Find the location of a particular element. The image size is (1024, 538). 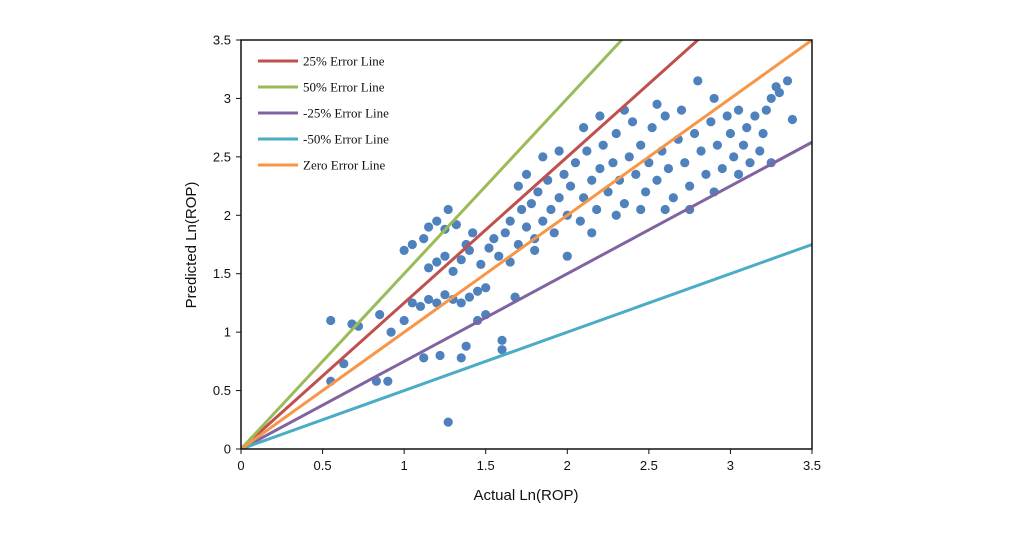

y-tick-label: 2 is located at coordinates (227, 215).